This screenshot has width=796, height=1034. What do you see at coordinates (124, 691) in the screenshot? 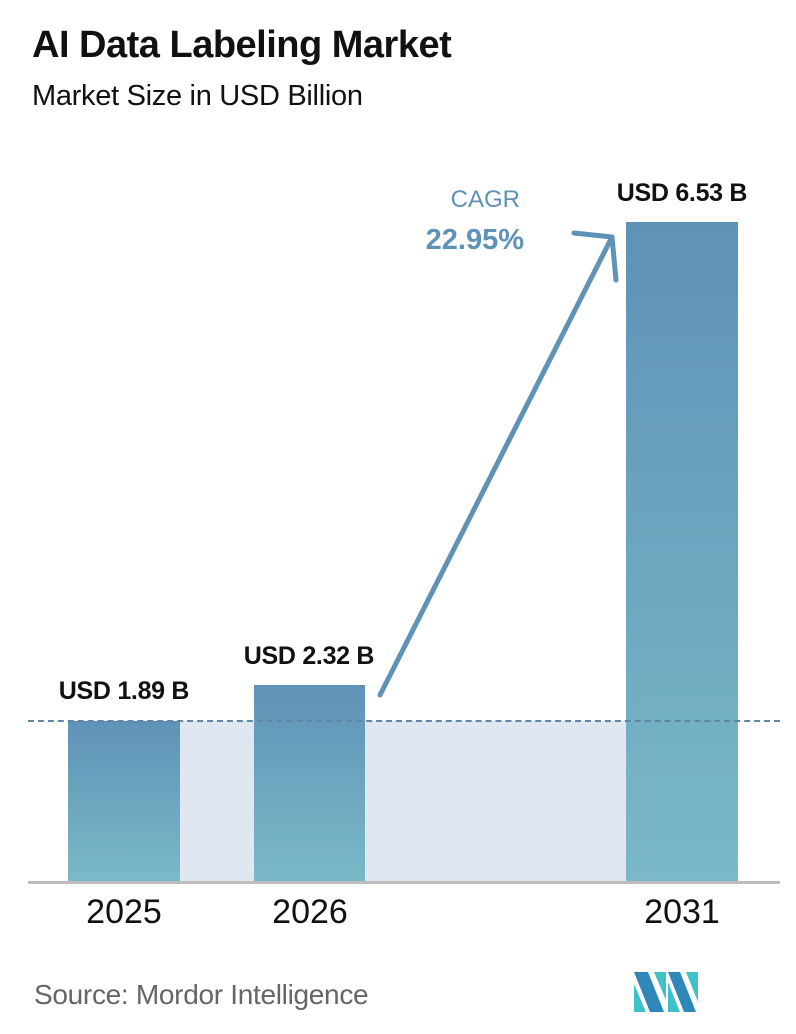
I see `bar-label-2025: USD 1.89 B` at bounding box center [124, 691].